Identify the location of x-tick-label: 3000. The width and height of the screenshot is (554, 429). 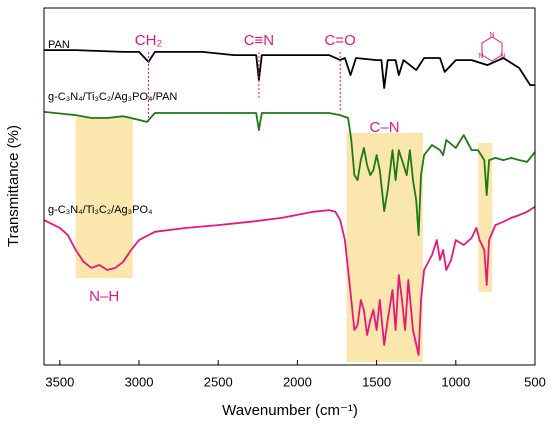
(139, 381).